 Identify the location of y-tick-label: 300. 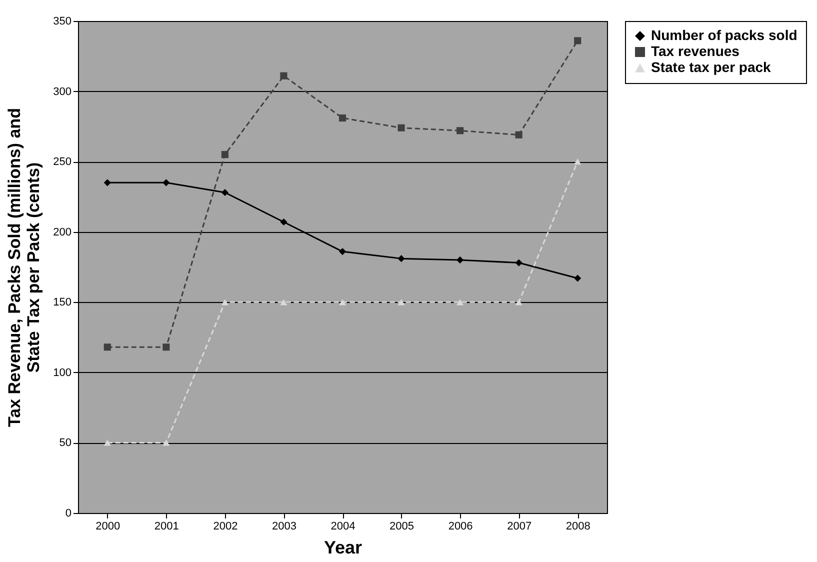
(62, 92).